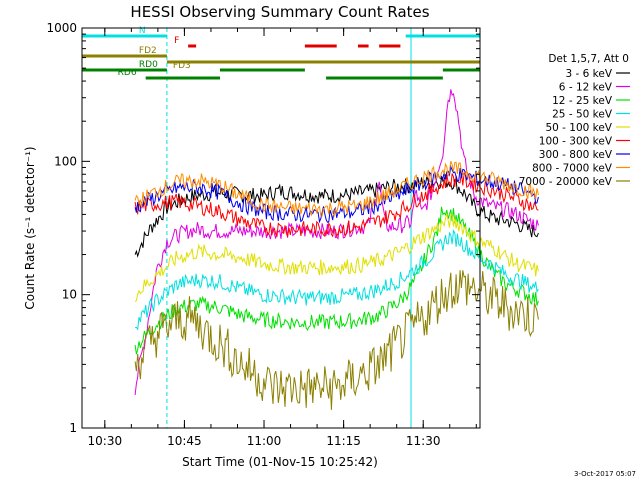 This screenshot has width=640, height=485. Describe the element at coordinates (148, 51) in the screenshot. I see `state-bar-label-fd2: FD2` at that location.